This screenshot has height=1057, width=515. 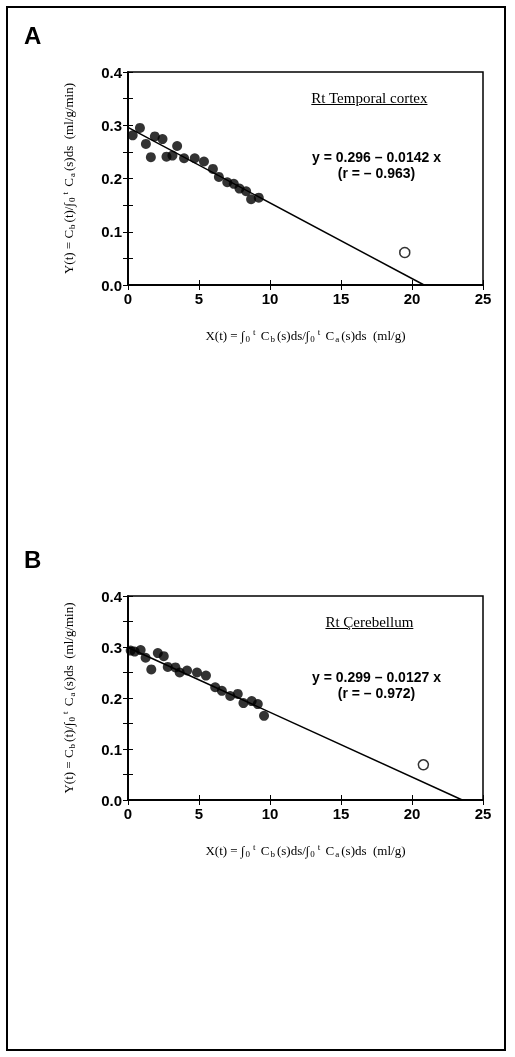 What do you see at coordinates (33, 36) in the screenshot?
I see `chart-title: A` at bounding box center [33, 36].